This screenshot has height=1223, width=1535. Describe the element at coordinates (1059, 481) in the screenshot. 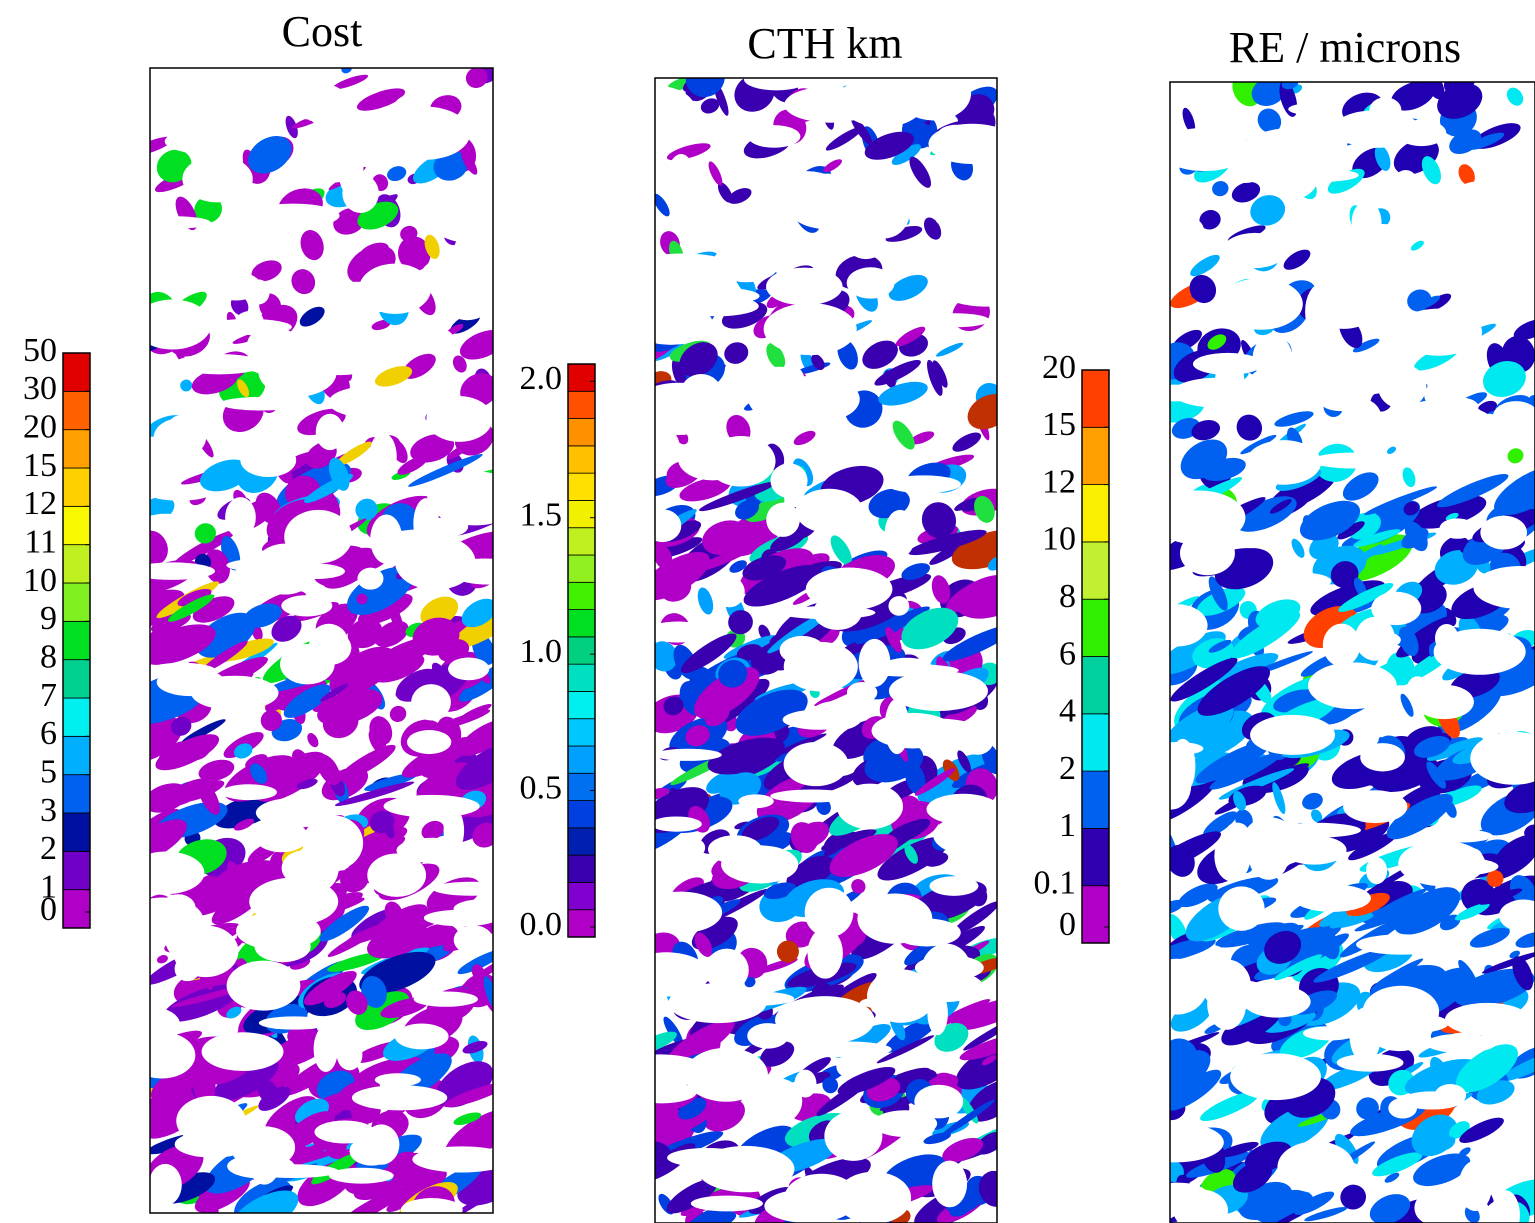

I see `colorbar-tick-label: 12` at that location.